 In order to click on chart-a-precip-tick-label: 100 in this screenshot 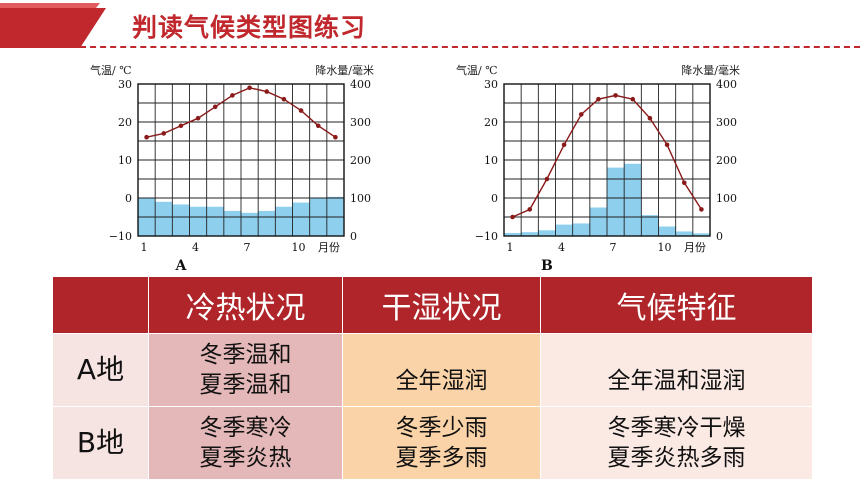, I will do `click(360, 198)`.